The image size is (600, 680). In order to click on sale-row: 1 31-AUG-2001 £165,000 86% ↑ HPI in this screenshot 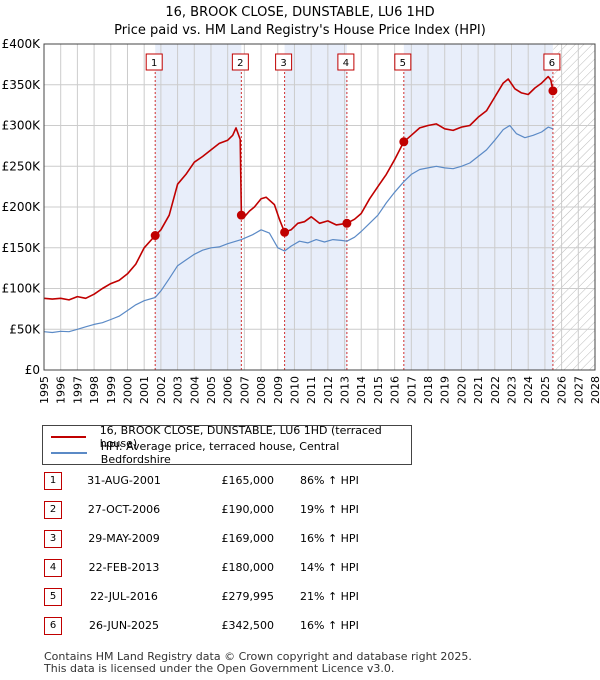, I will do `click(224, 482)`.